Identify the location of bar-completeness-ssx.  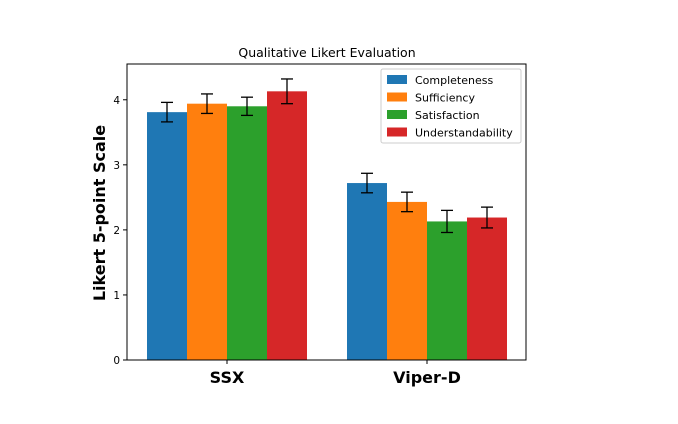
(167, 236).